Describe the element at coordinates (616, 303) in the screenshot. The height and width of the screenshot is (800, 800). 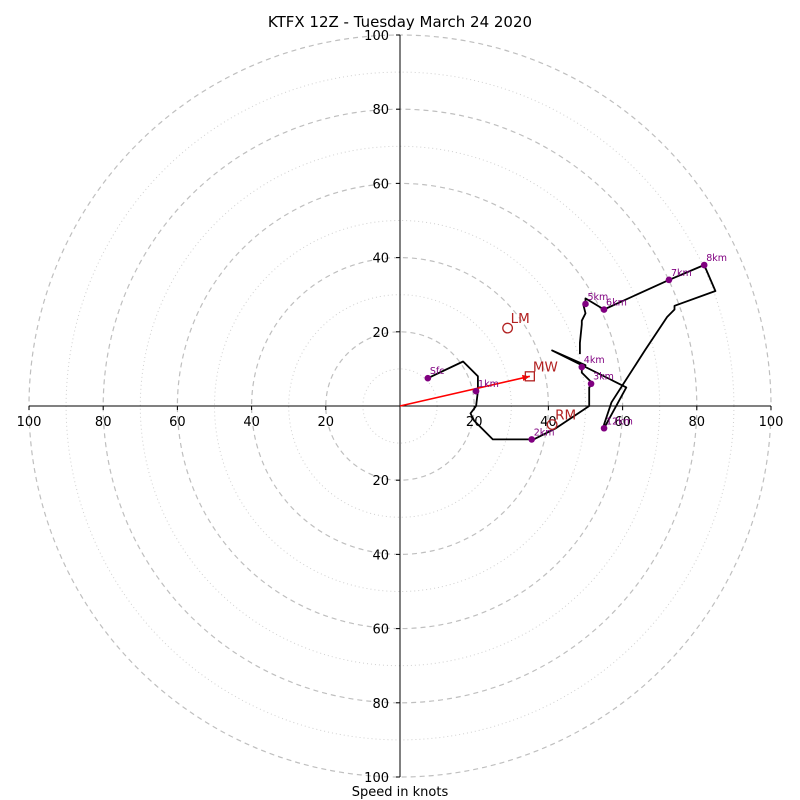
I see `height-label-6km: 6km` at that location.